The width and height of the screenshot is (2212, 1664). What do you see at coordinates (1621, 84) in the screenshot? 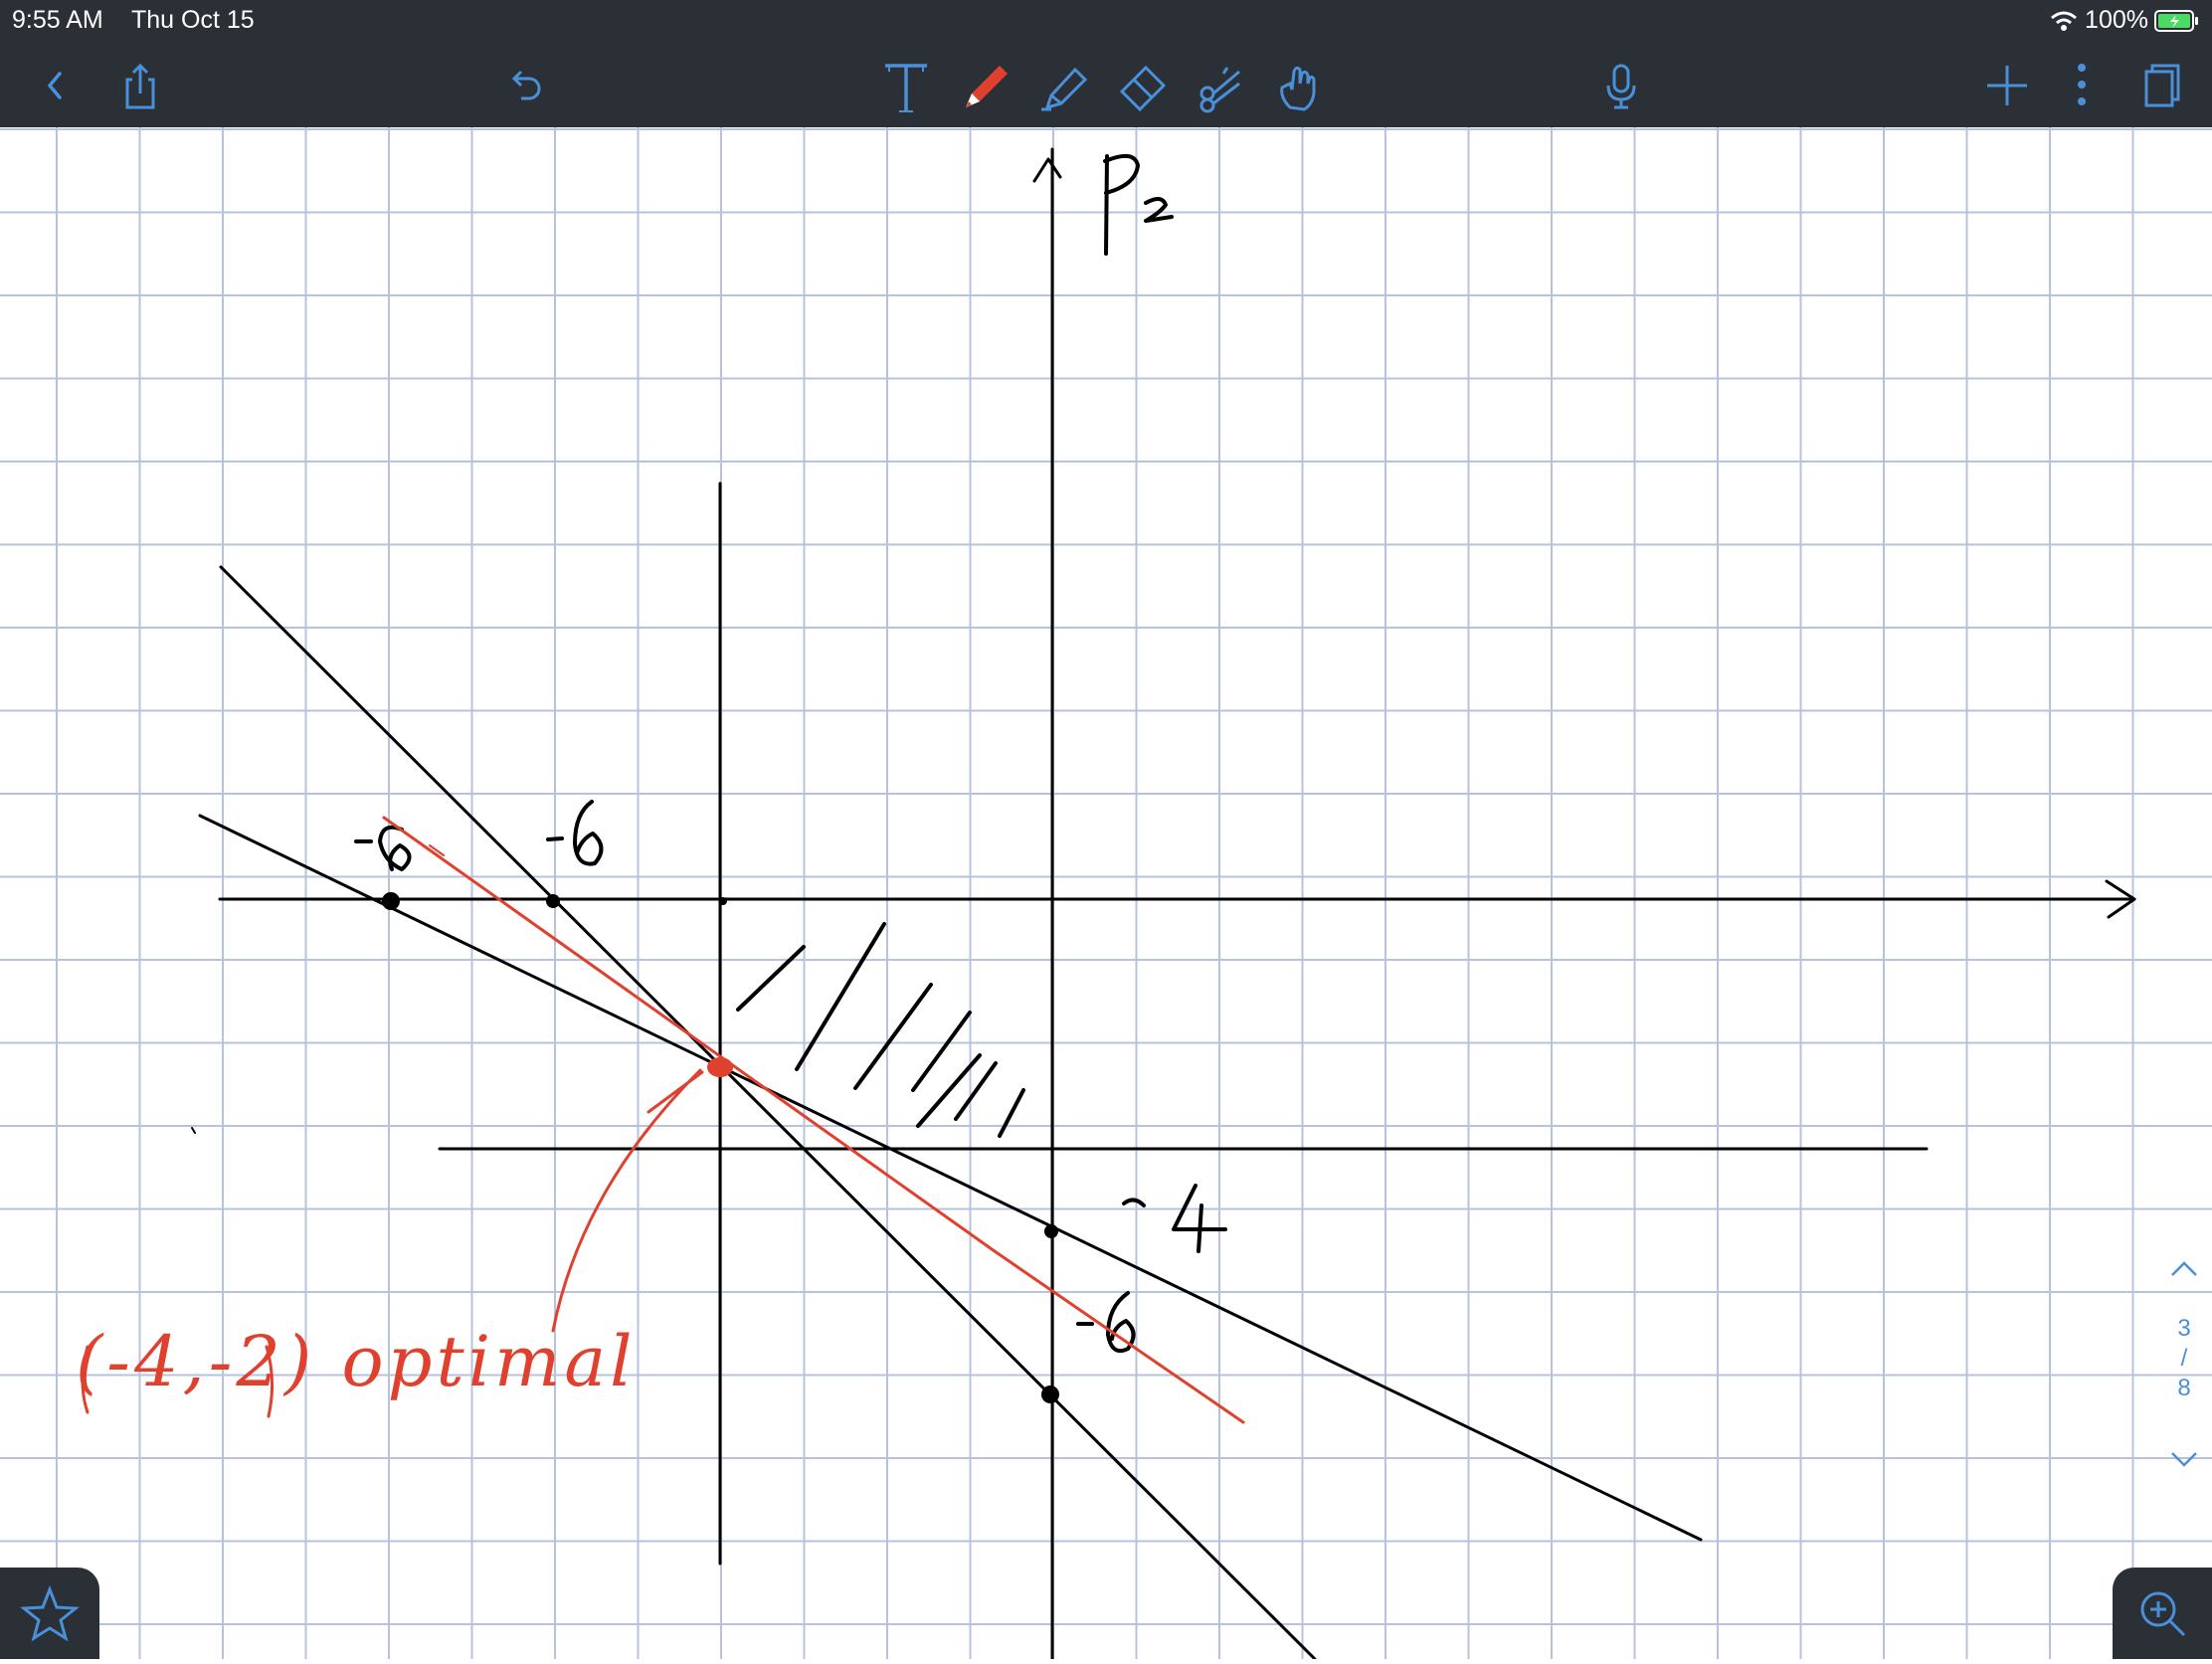
I see `microphone-icon` at bounding box center [1621, 84].